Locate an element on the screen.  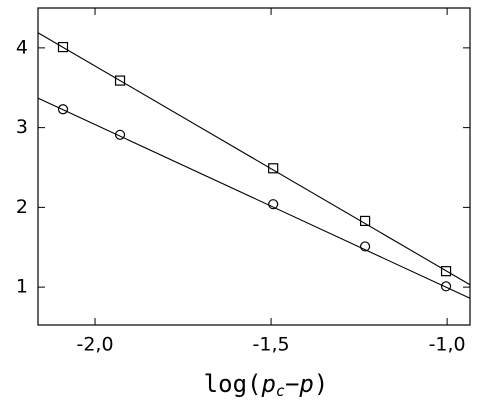
y-tick-label: 4 is located at coordinates (22, 47).